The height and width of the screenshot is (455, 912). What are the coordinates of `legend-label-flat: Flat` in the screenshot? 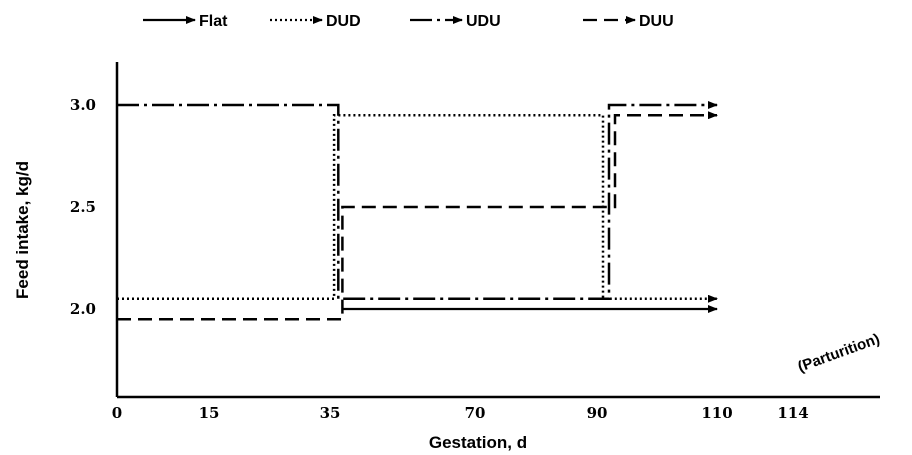 It's located at (213, 21).